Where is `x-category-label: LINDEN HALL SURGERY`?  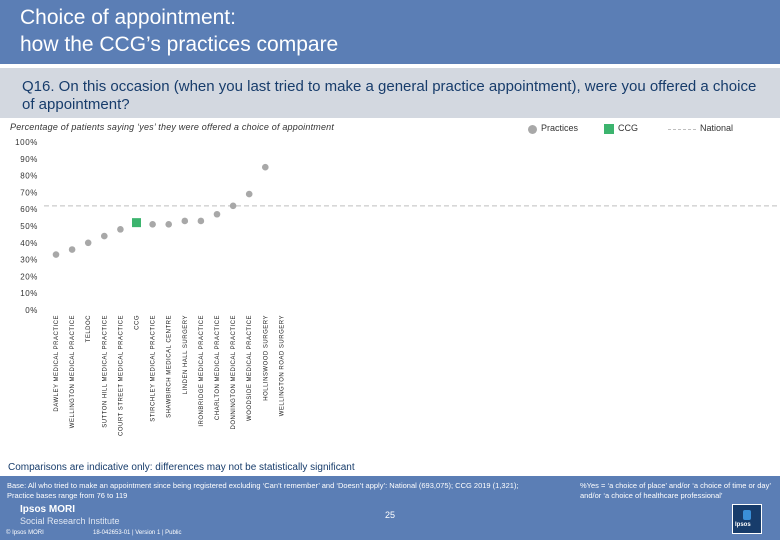
x-category-label: LINDEN HALL SURGERY is located at coordinates (186, 354).